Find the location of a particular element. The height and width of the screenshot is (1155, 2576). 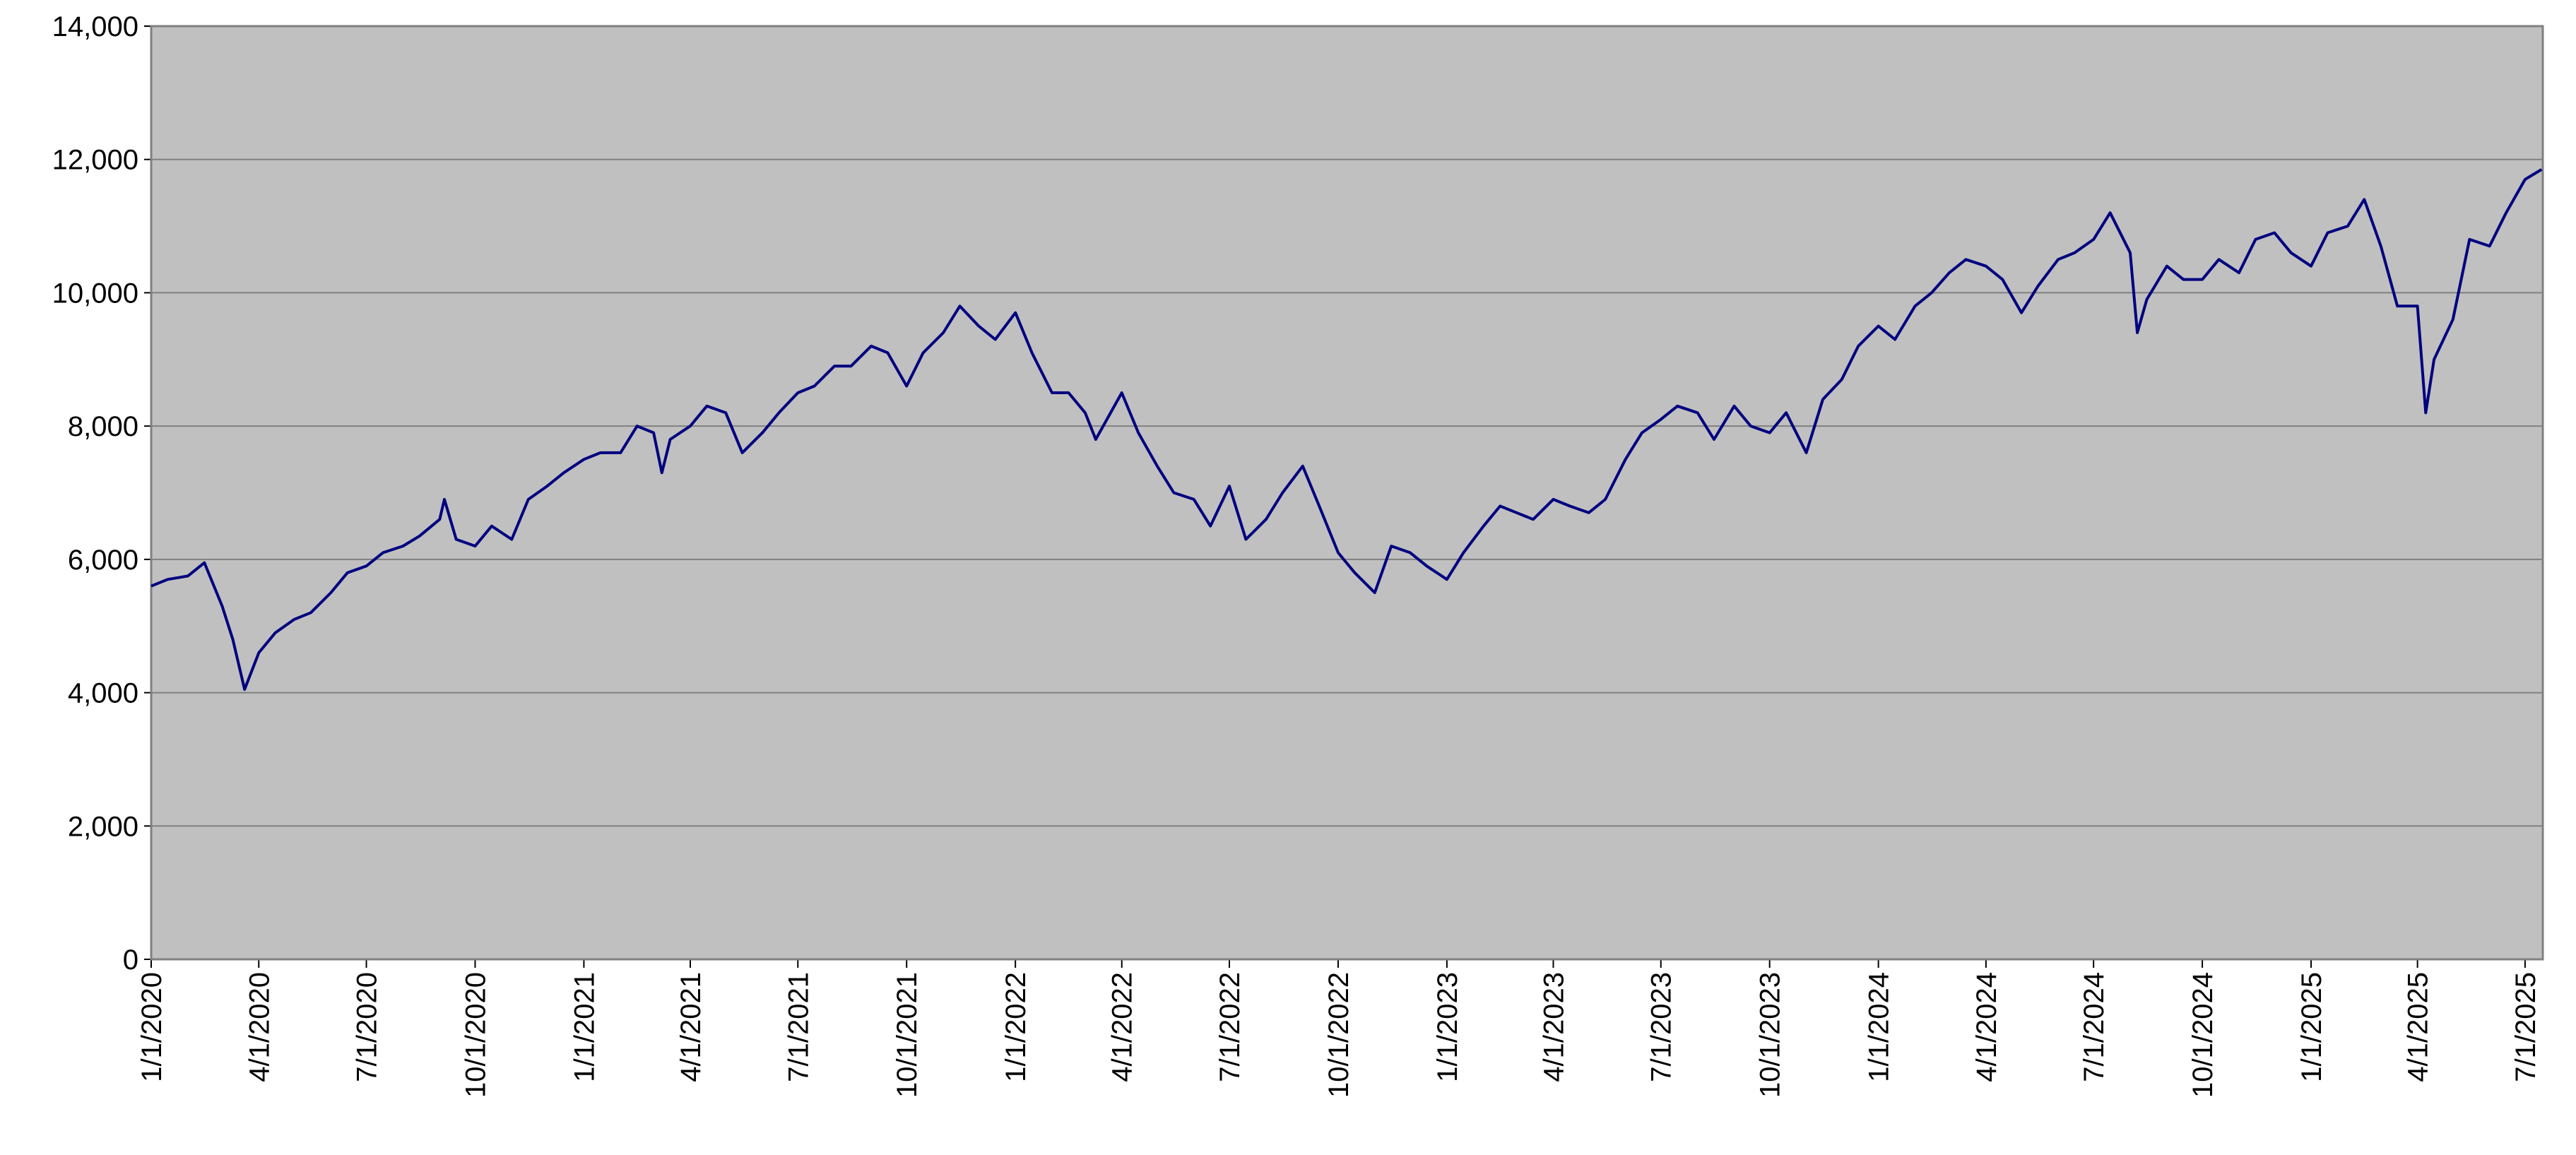

x-tick-label: 1/1/2021 is located at coordinates (584, 1027).